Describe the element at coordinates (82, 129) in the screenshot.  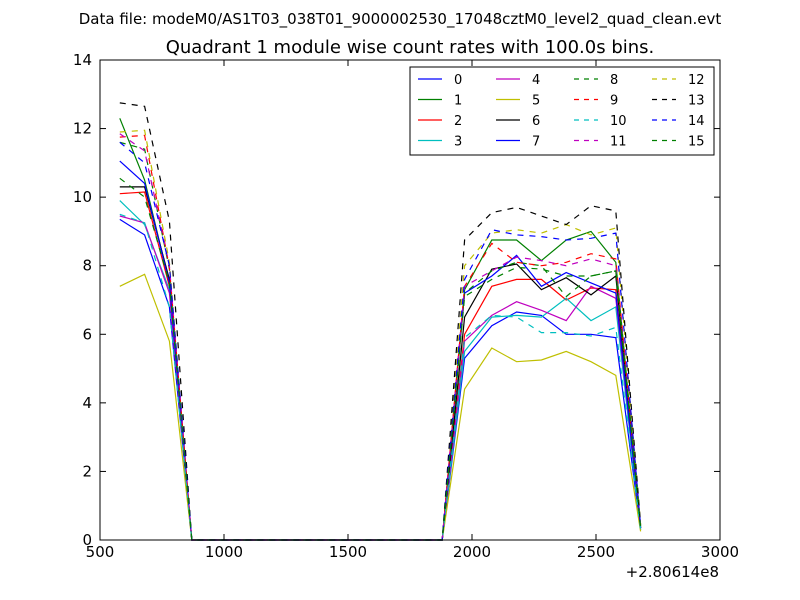
I see `y-tick-label: 12` at that location.